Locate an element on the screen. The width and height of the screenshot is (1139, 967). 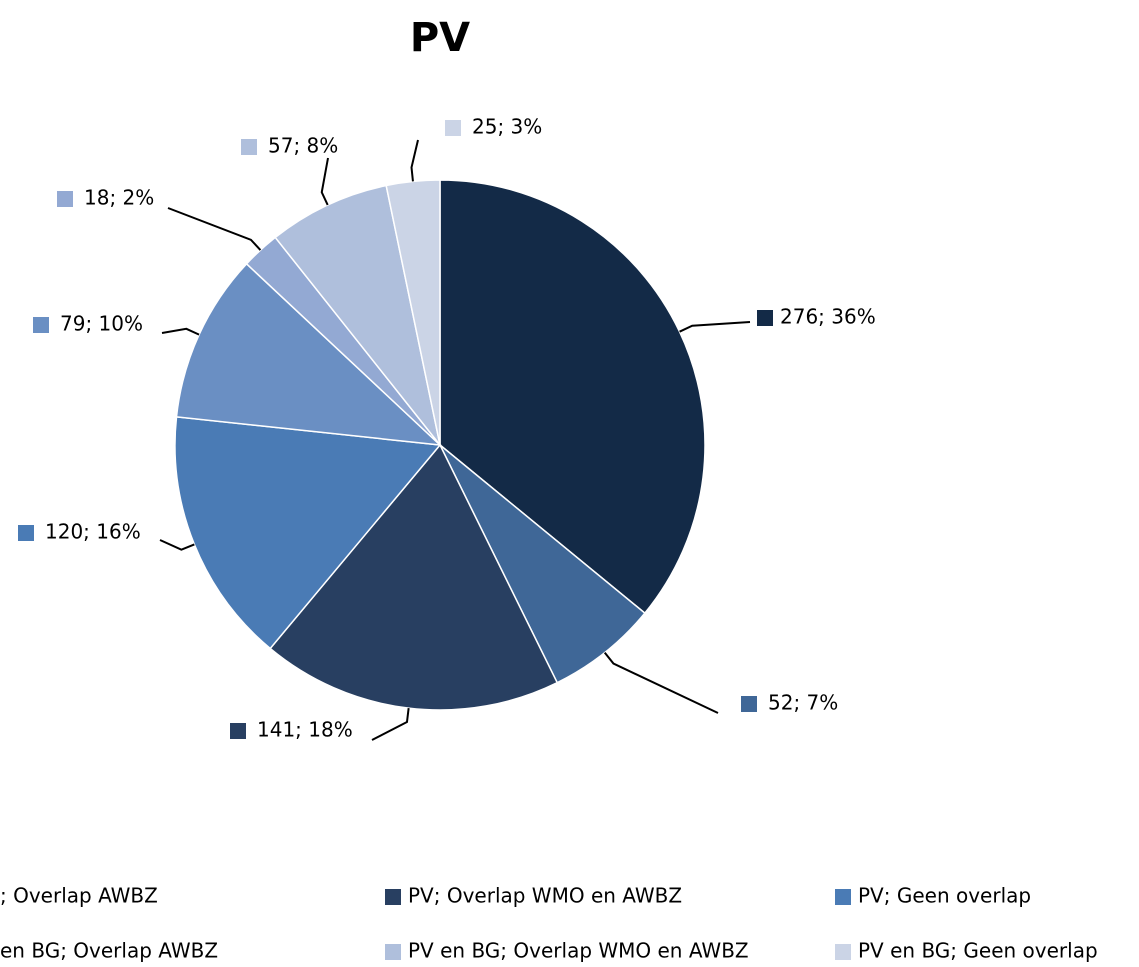
data-label: 120; 16% is located at coordinates (93, 532).